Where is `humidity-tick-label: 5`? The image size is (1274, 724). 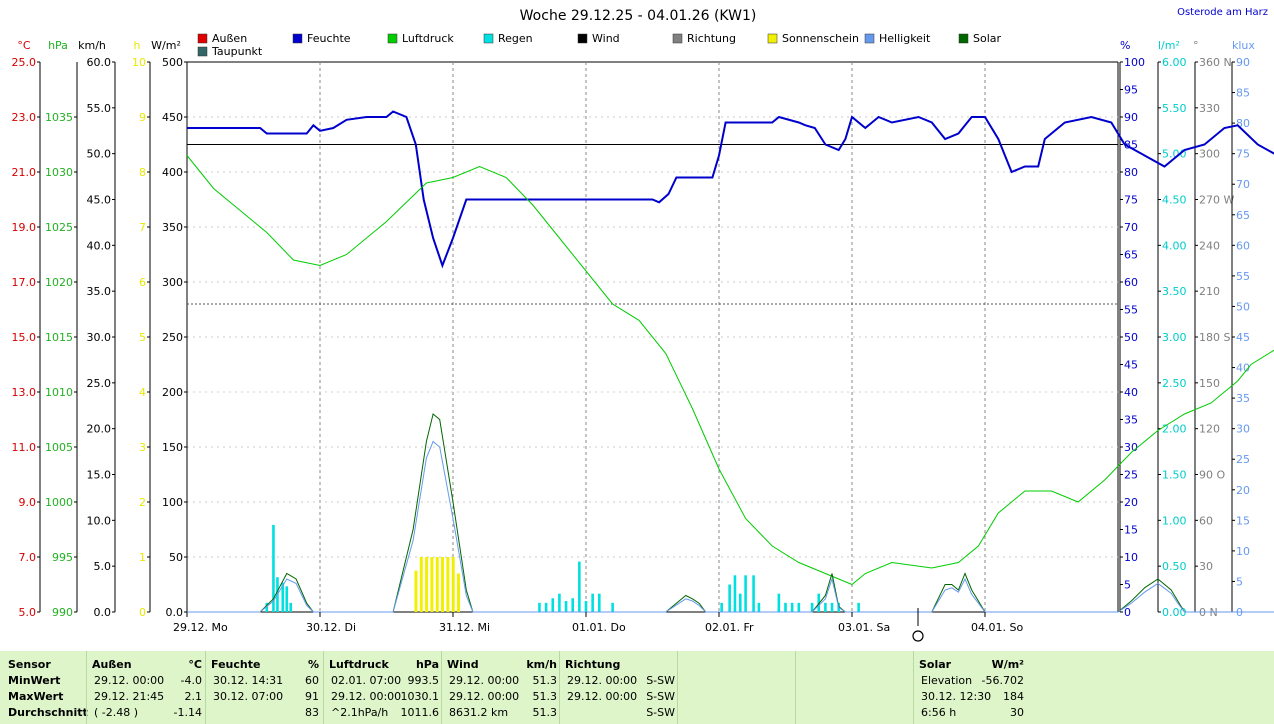
humidity-tick-label: 5 is located at coordinates (1127, 585).